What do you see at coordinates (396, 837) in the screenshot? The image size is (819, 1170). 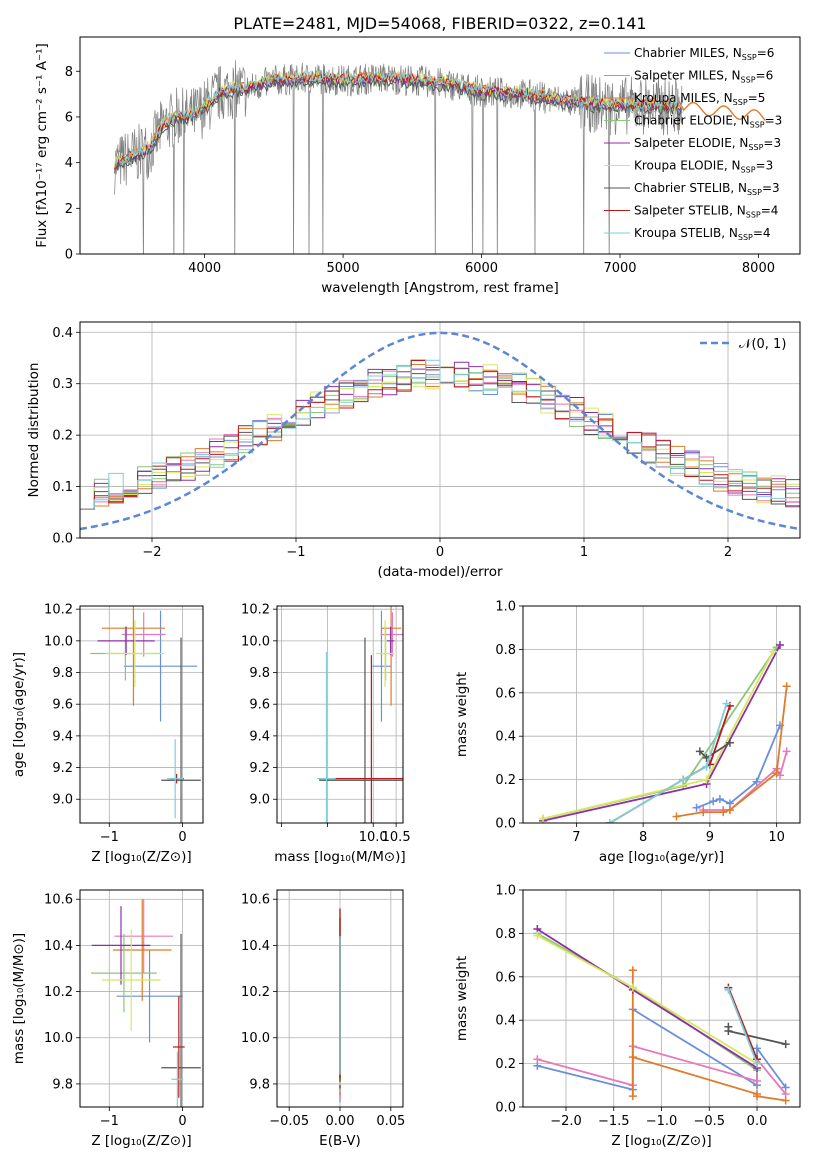 I see `x-tick-label: 10.5` at bounding box center [396, 837].